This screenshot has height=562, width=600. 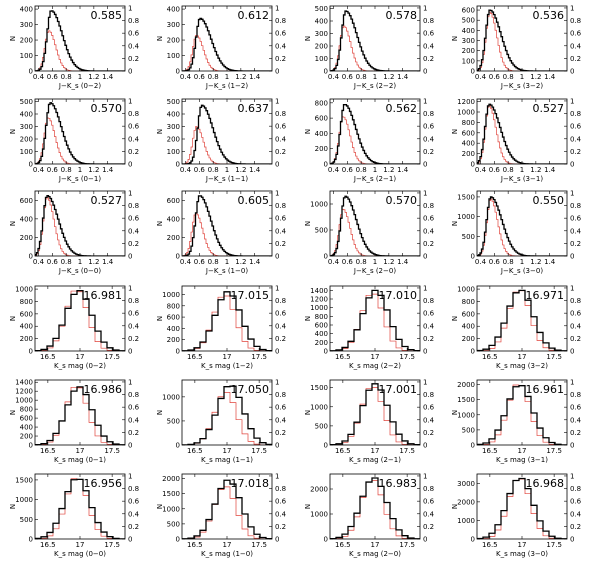 What do you see at coordinates (13, 318) in the screenshot?
I see `y-axis-label-p30: N` at bounding box center [13, 318].